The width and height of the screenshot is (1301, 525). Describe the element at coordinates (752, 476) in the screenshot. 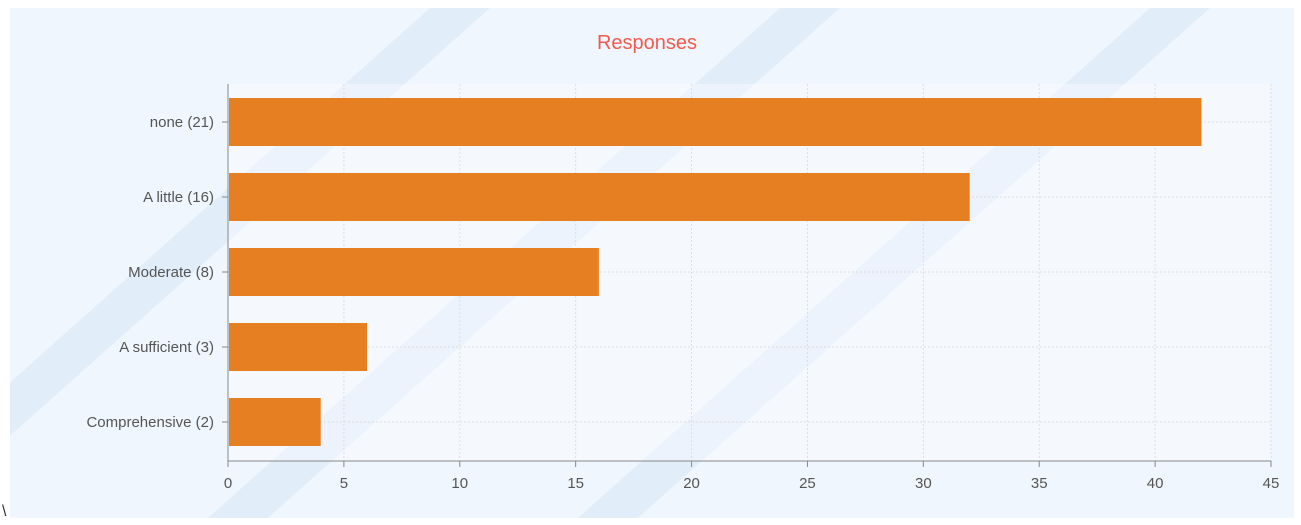

I see `x-axis-ticks: 0 5 10 15 20 25 30 35 40 45` at that location.